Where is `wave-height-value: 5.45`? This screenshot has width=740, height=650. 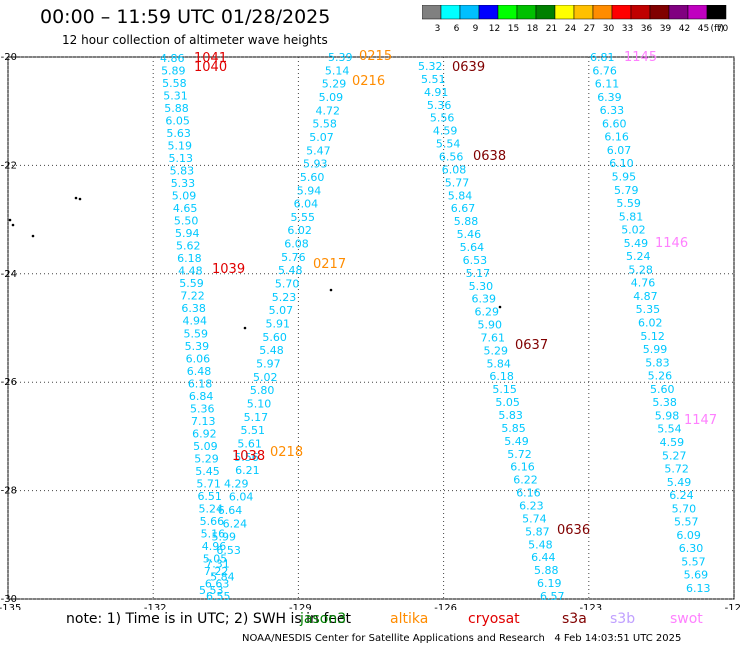
wave-height-value: 5.45 is located at coordinates (207, 471).